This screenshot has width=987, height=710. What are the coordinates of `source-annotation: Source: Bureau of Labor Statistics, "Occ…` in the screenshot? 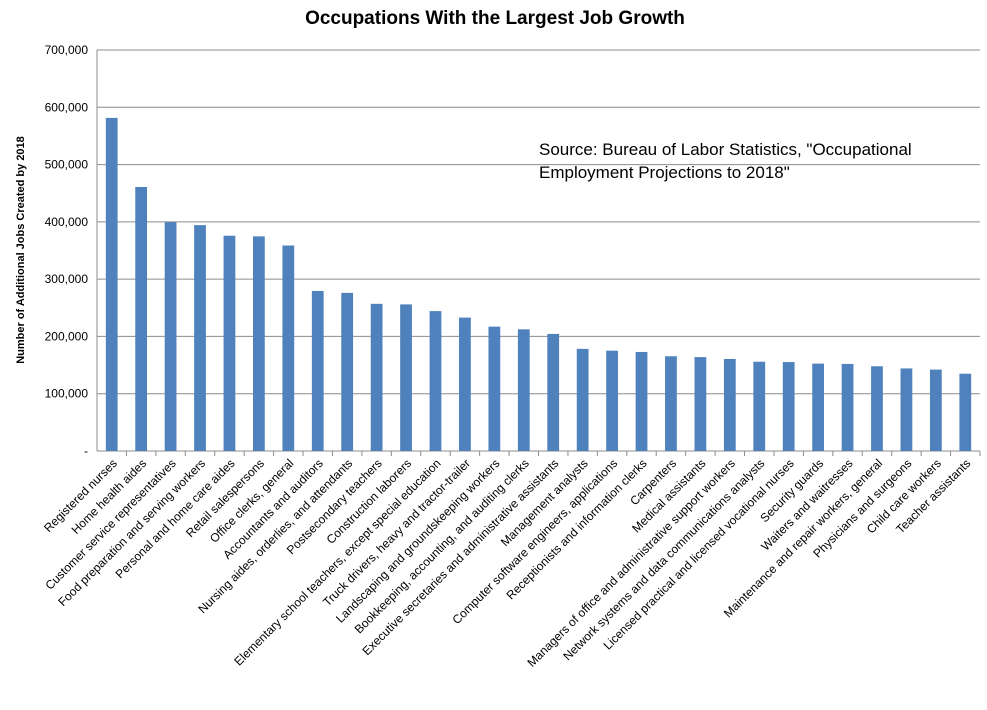 It's located at (725, 161).